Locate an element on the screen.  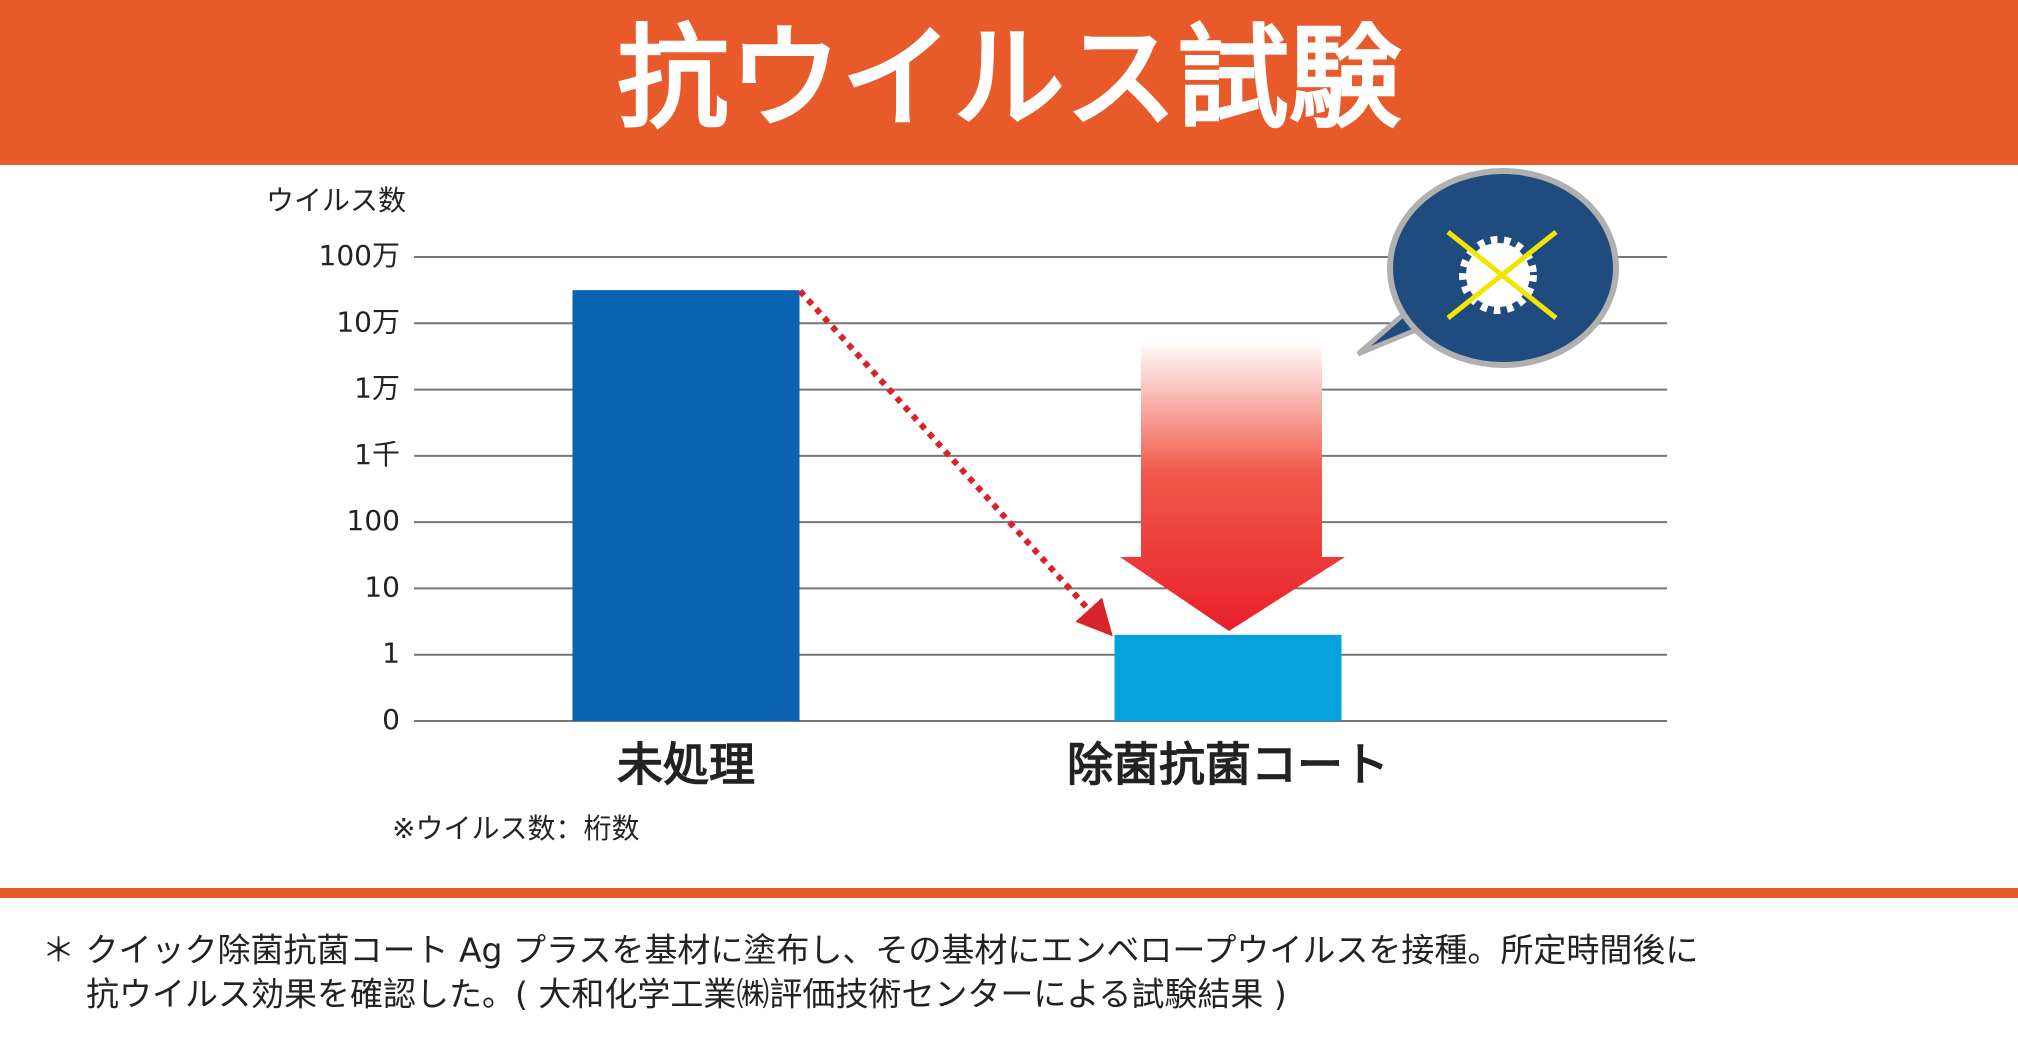
divider is located at coordinates (1009, 893).